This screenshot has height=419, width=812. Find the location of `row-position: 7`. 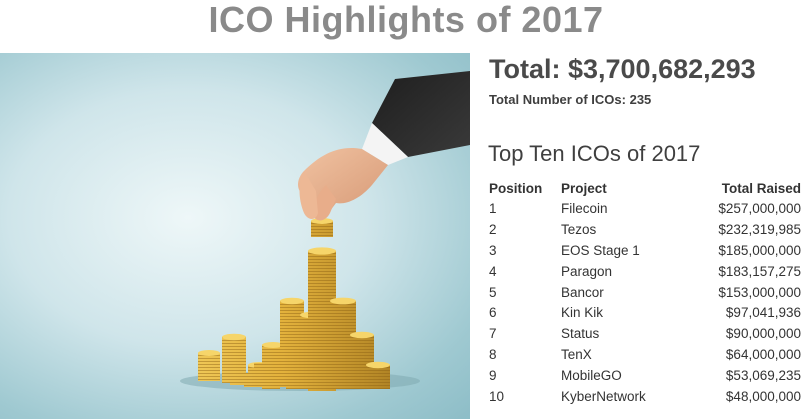

row-position: 7 is located at coordinates (493, 334).